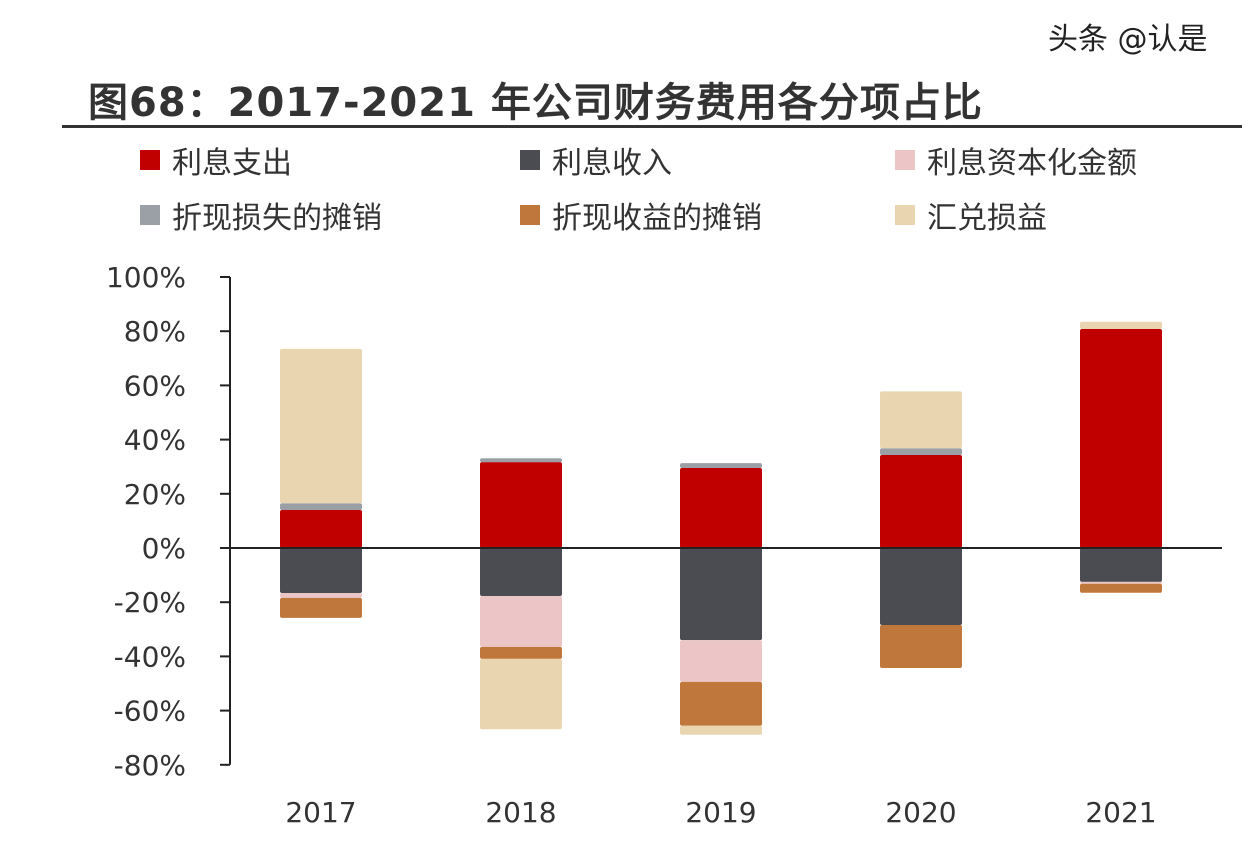 This screenshot has width=1242, height=842. I want to click on x-tick-label: 2020, so click(920, 812).